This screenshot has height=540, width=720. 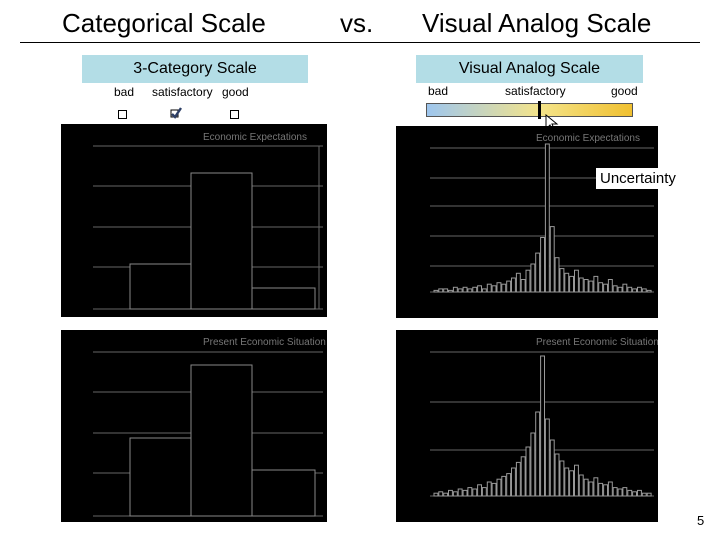 I want to click on chart-bottom-right: Present Economic Situation, so click(x=527, y=426).